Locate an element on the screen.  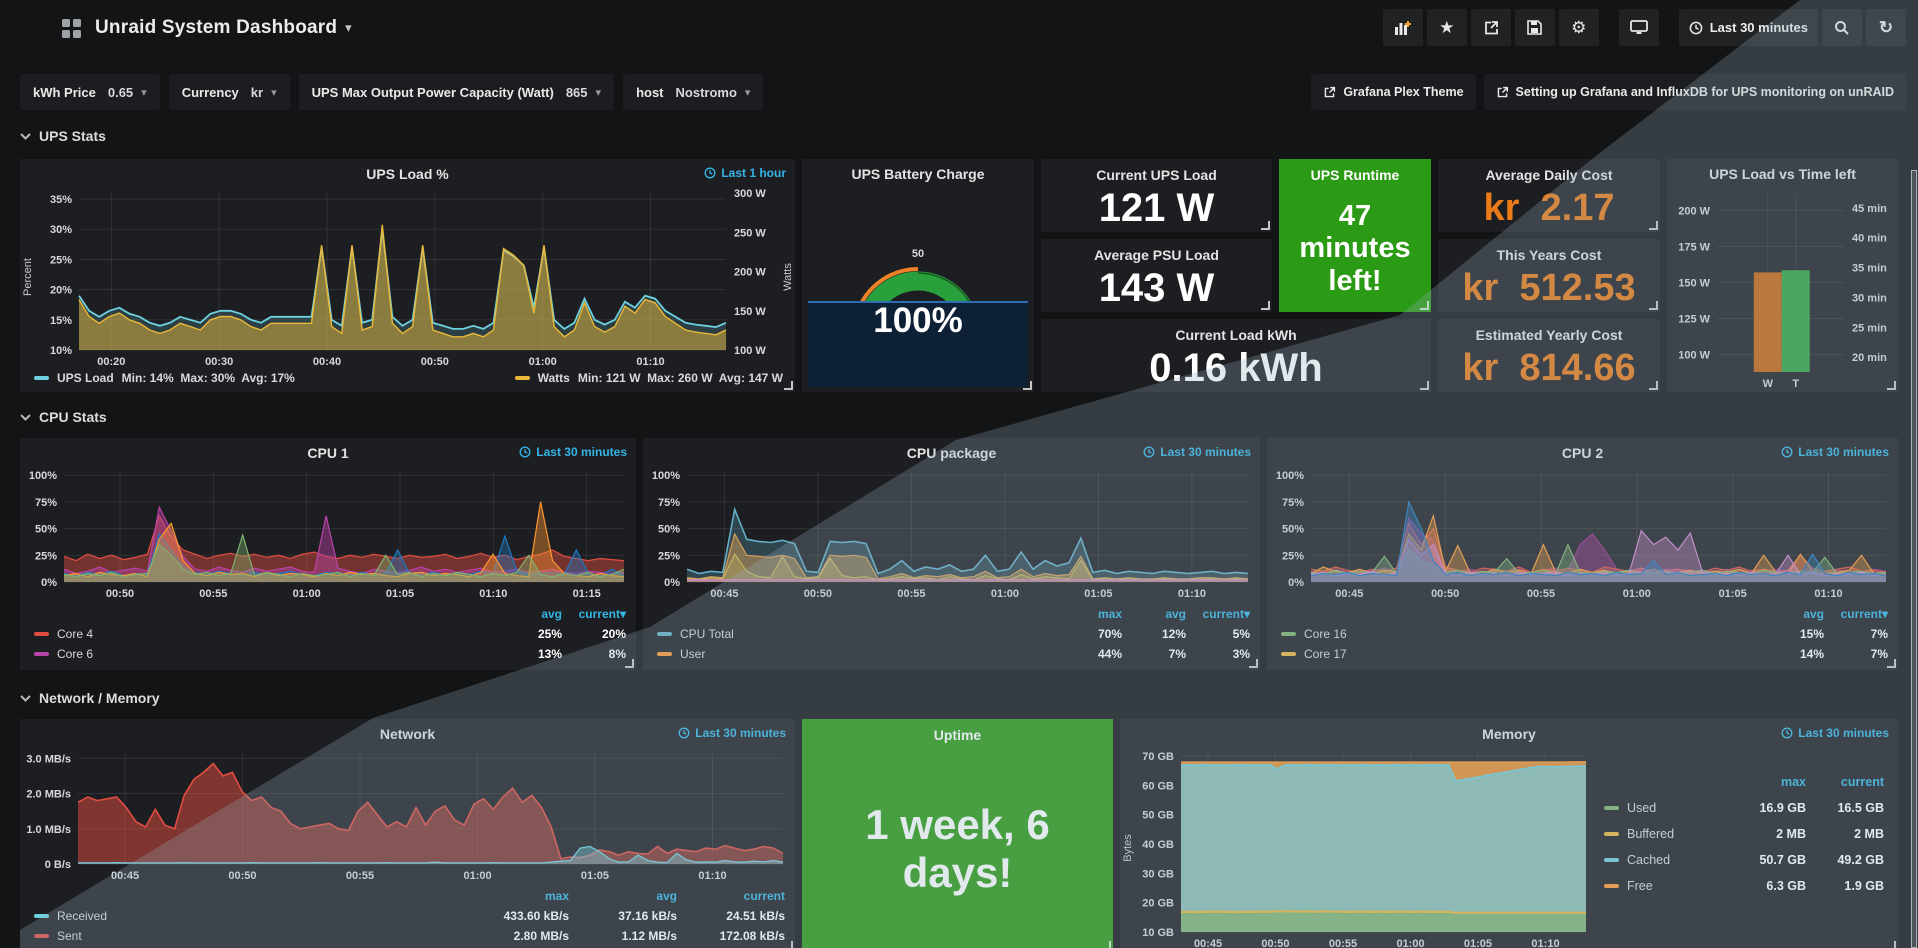
settings-button: ⚙ is located at coordinates (1578, 27).